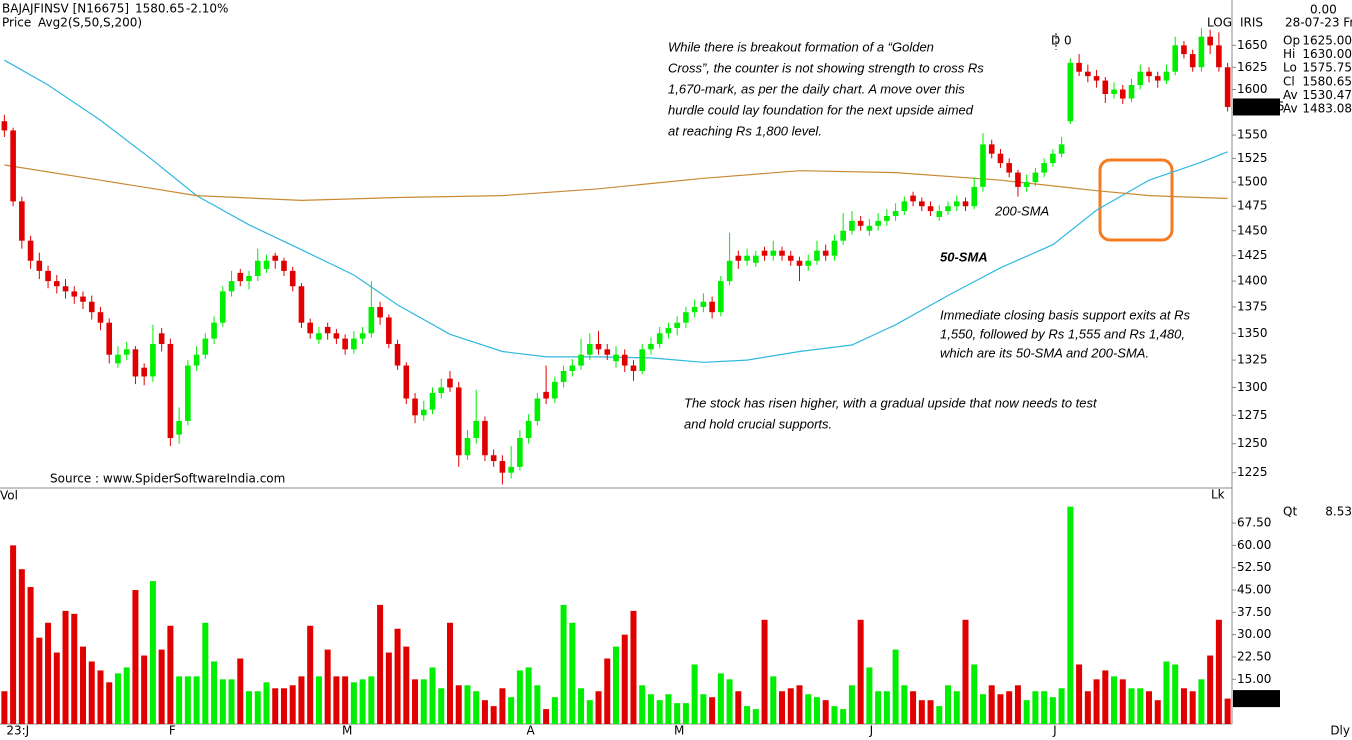  Describe the element at coordinates (1289, 81) in the screenshot. I see `info-label: Cl` at that location.